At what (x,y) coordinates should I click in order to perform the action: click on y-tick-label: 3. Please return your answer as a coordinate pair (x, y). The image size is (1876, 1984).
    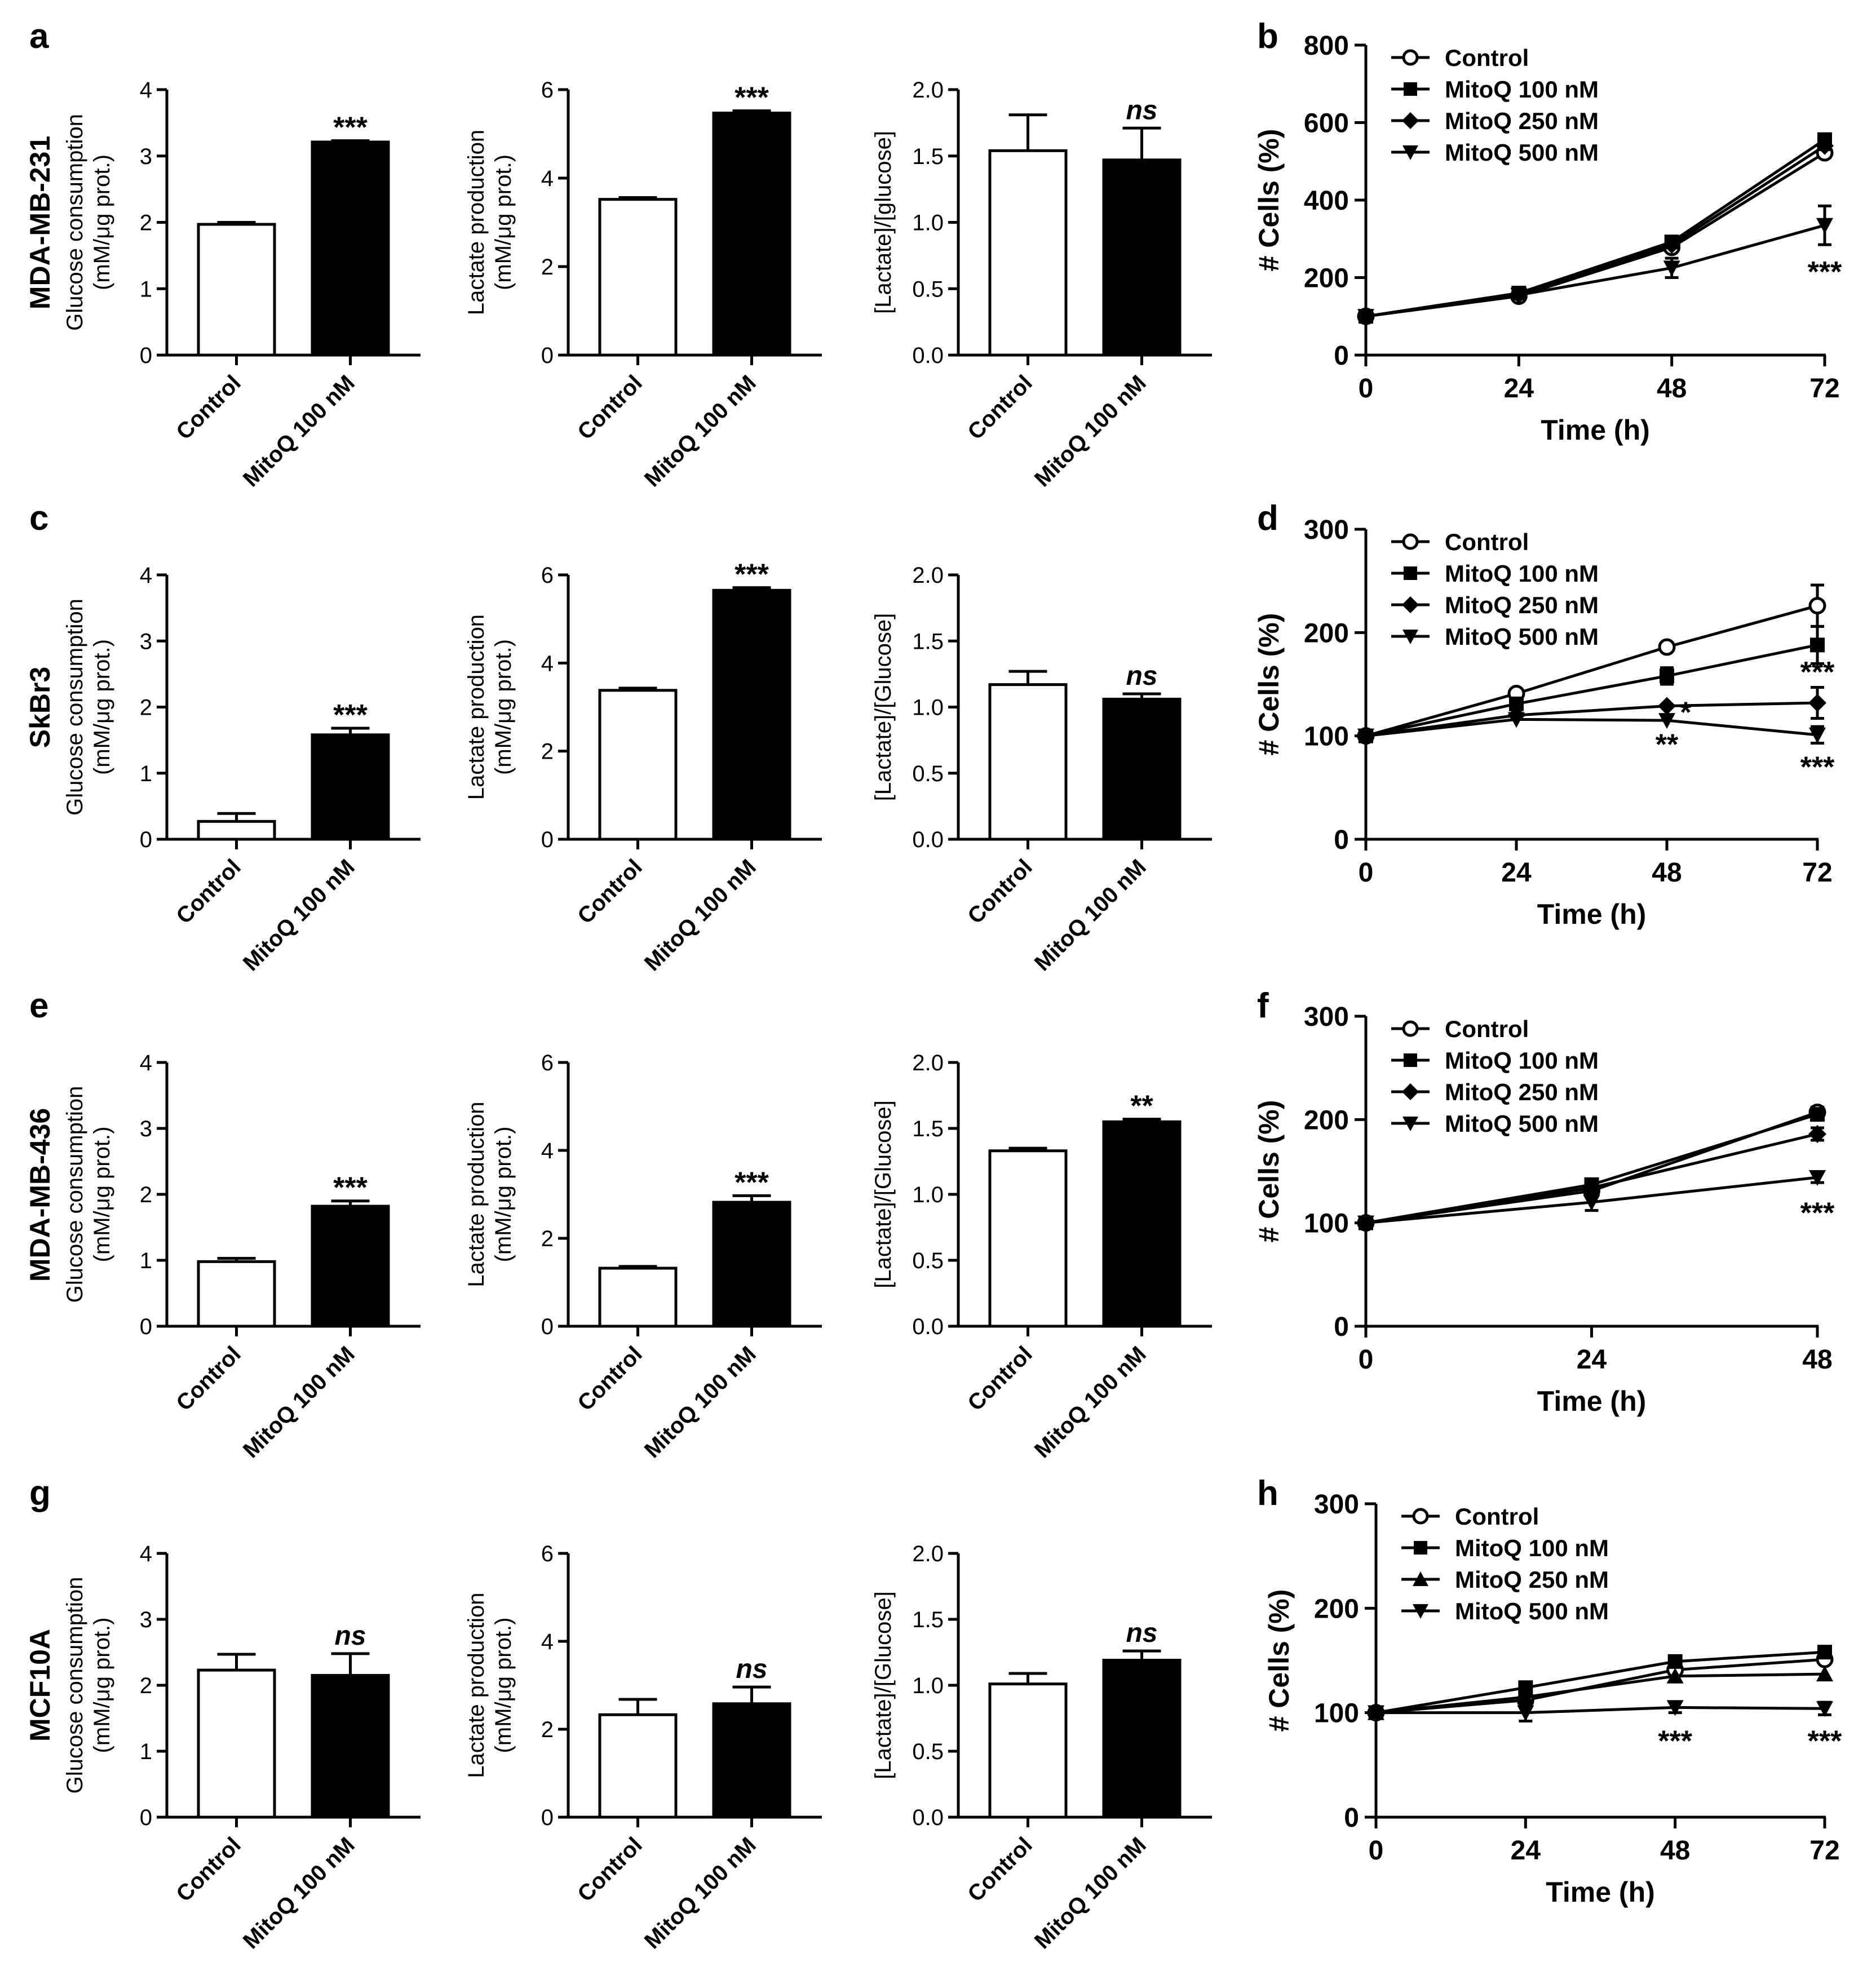
    Looking at the image, I should click on (146, 1619).